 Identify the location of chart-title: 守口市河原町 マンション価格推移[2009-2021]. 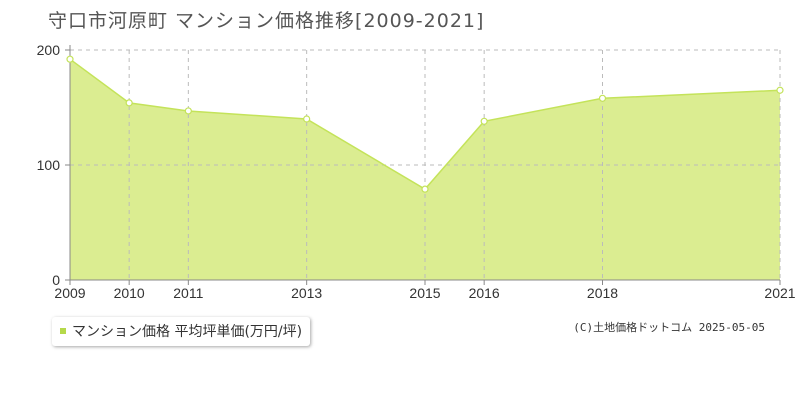
(266, 21).